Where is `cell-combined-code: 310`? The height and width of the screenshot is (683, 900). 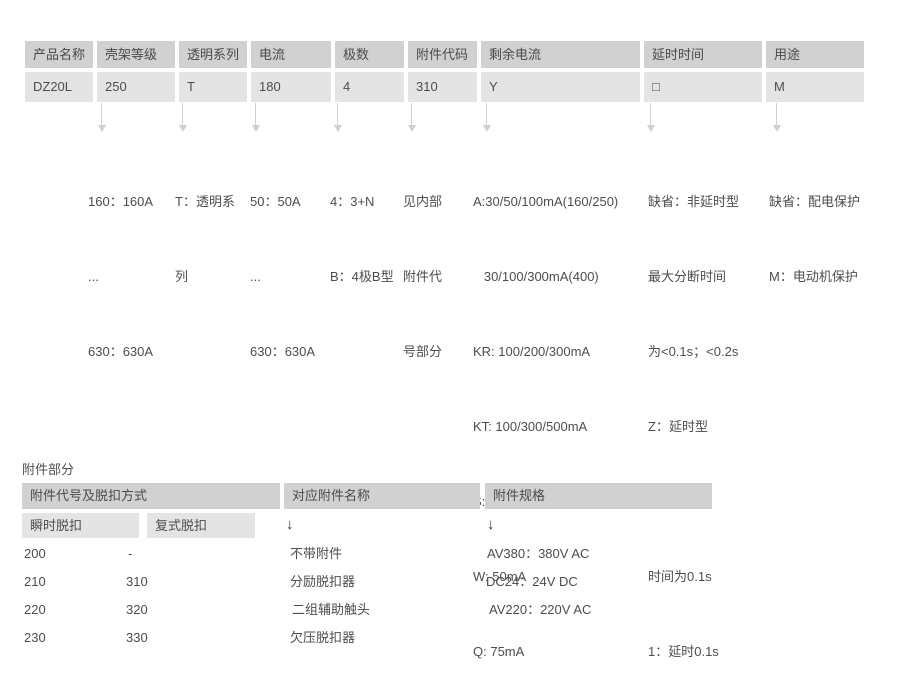
cell-combined-code: 310 is located at coordinates (137, 581).